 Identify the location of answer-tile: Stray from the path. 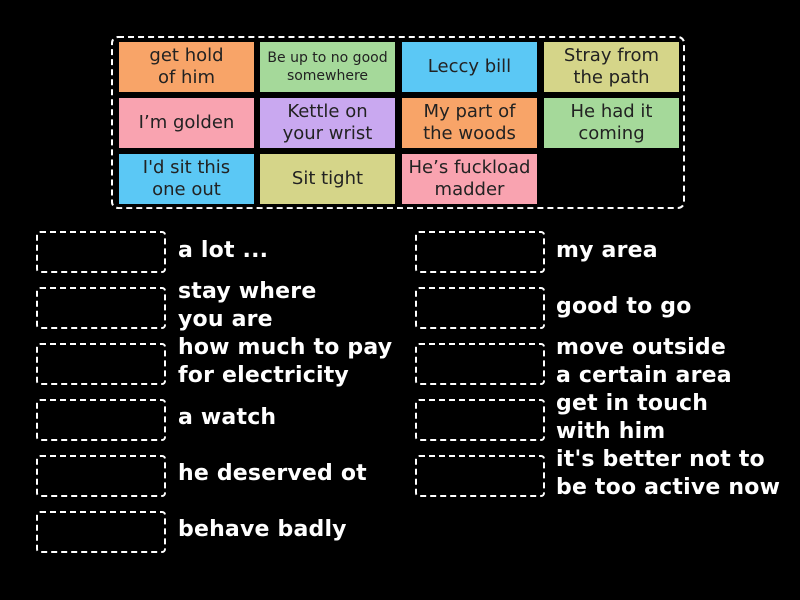
(611, 67).